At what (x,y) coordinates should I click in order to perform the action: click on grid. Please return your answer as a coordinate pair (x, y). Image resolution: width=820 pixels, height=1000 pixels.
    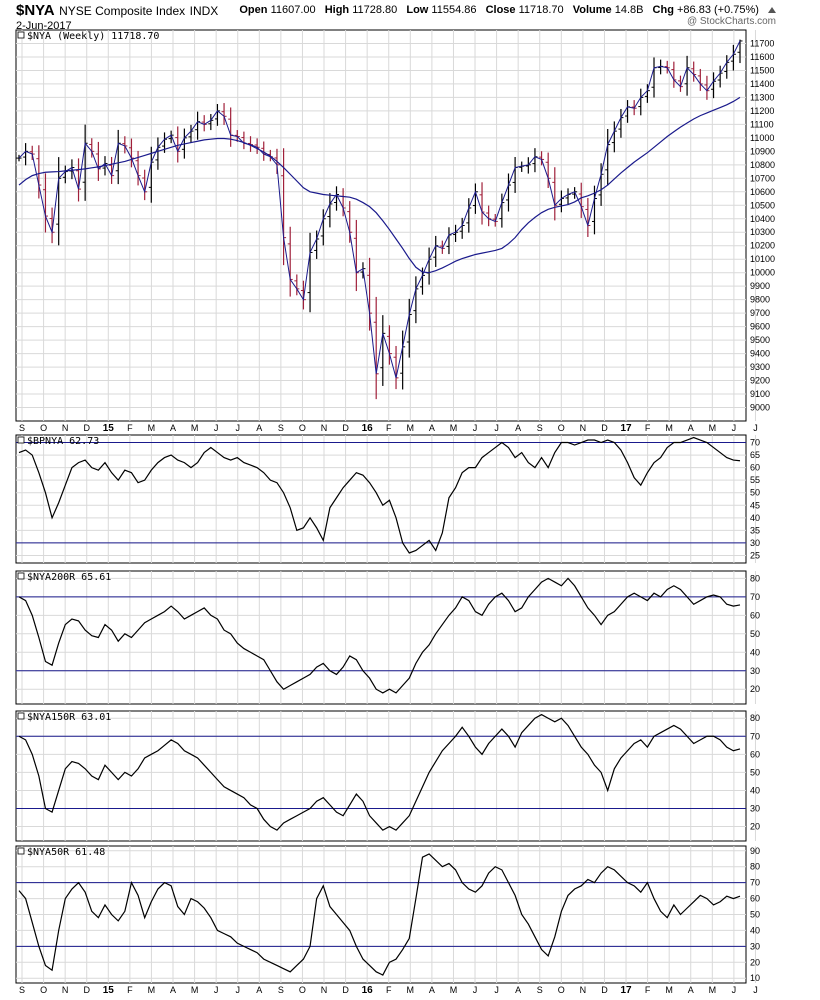
    Looking at the image, I should click on (386, 914).